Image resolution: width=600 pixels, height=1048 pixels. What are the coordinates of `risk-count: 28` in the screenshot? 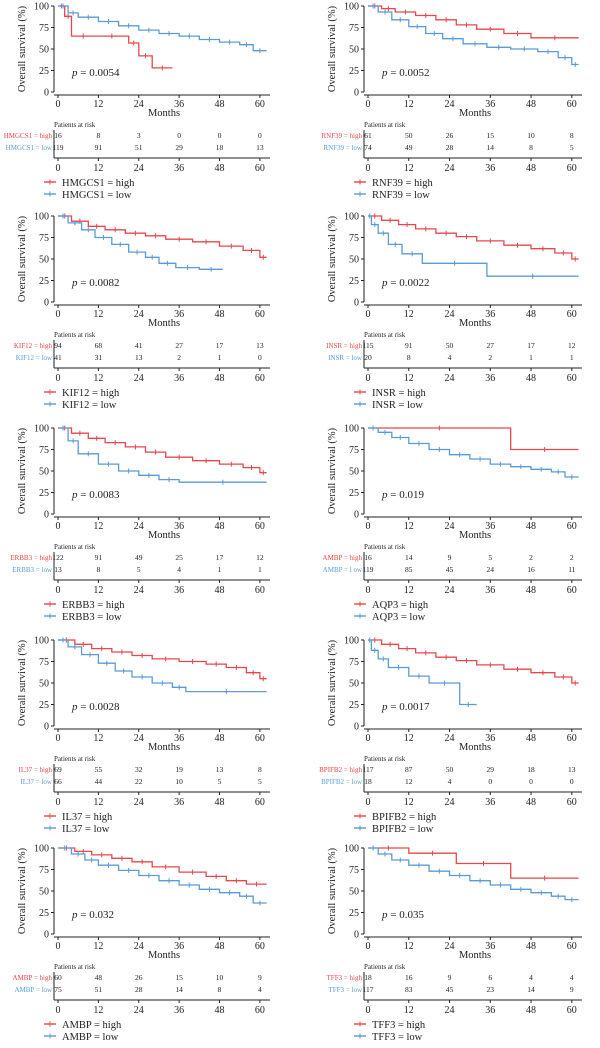 It's located at (450, 147).